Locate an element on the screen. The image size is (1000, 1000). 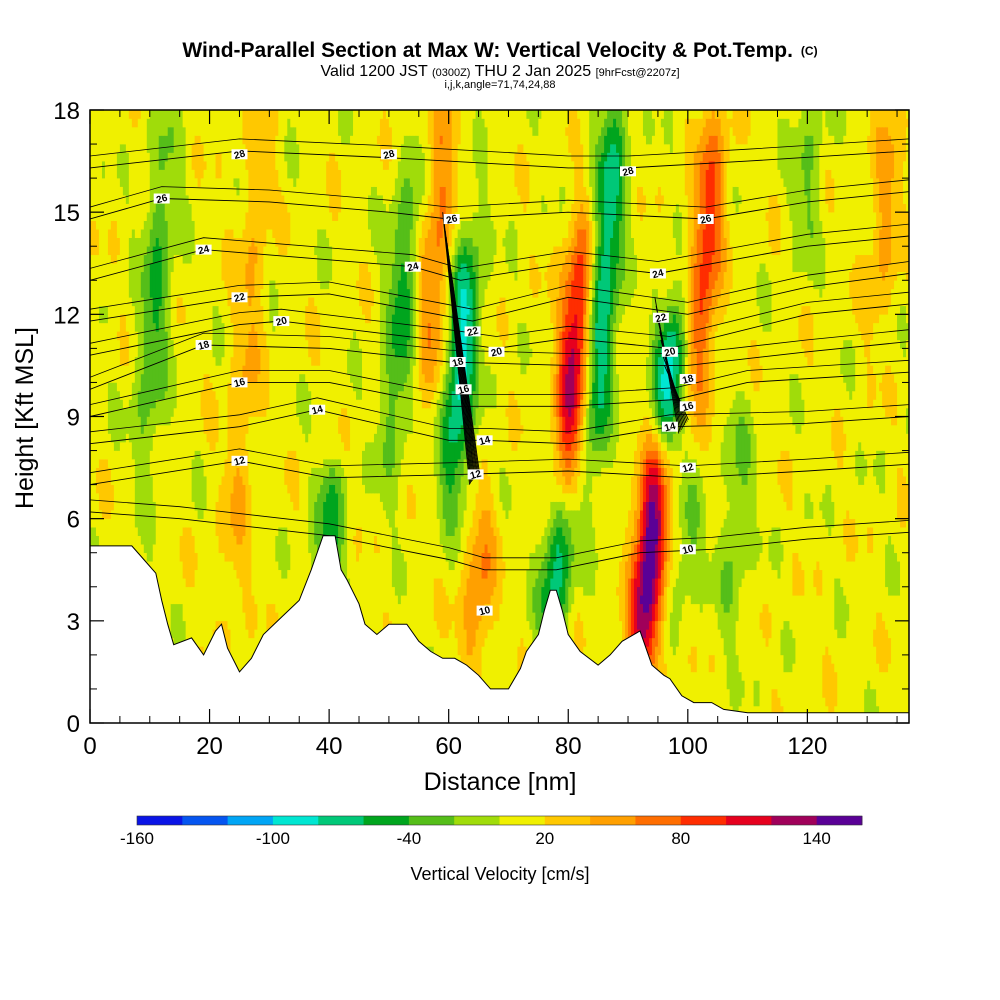
theta-label-text: 28 is located at coordinates (389, 155).